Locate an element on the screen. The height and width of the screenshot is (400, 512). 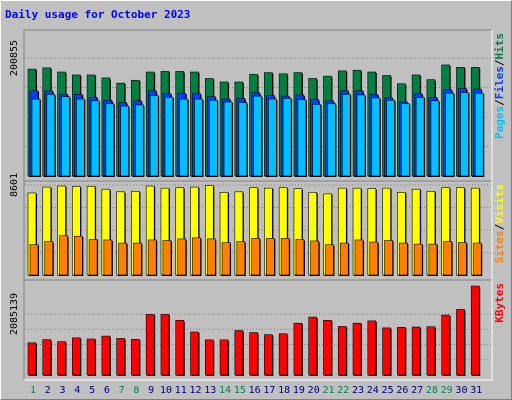
side-label-part: Files is located at coordinates (499, 82).